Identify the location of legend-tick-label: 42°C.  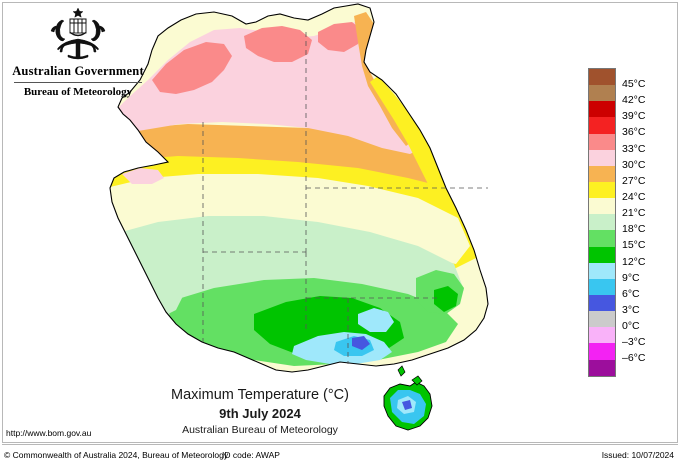
(634, 100).